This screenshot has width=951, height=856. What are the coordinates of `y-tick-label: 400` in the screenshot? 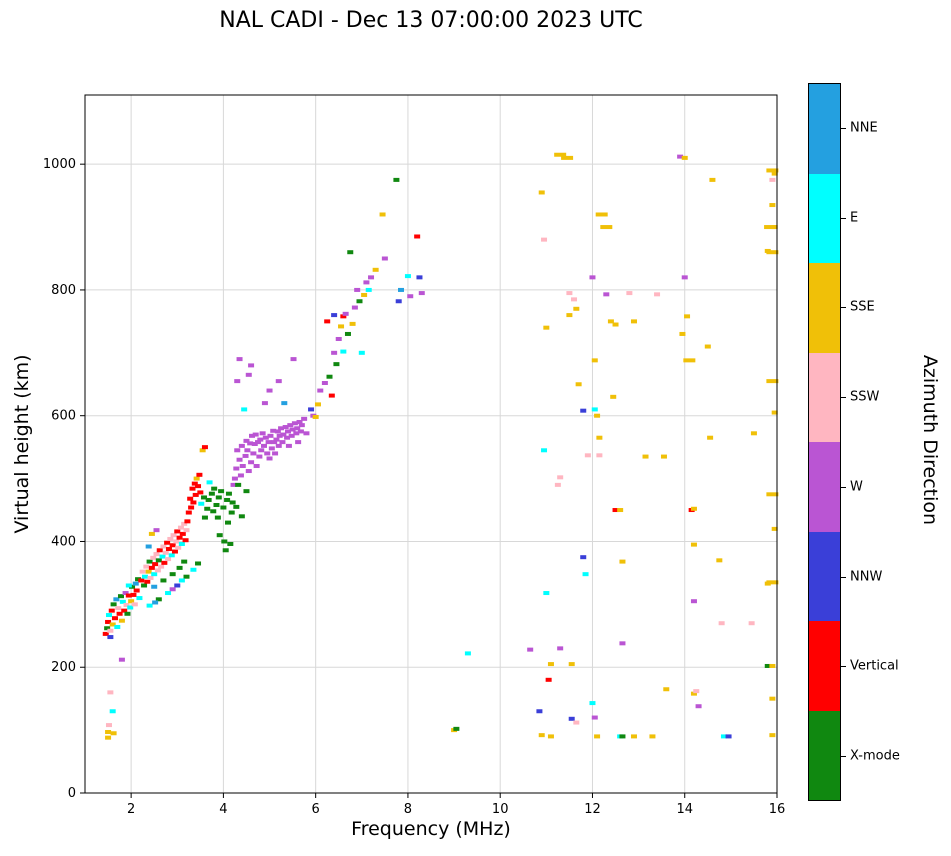 It's located at (63, 541).